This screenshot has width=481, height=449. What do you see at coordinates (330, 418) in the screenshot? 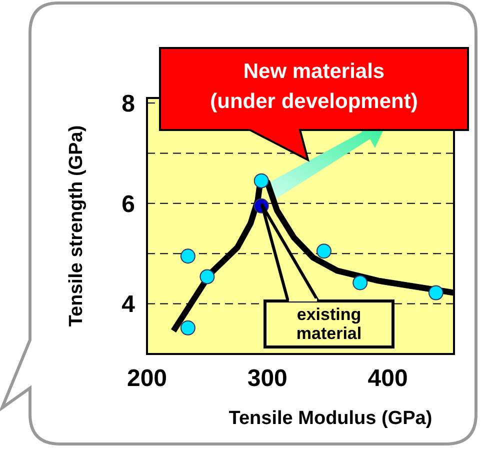
I see `x-axis-title: Tensile Modulus (GPa)` at bounding box center [330, 418].